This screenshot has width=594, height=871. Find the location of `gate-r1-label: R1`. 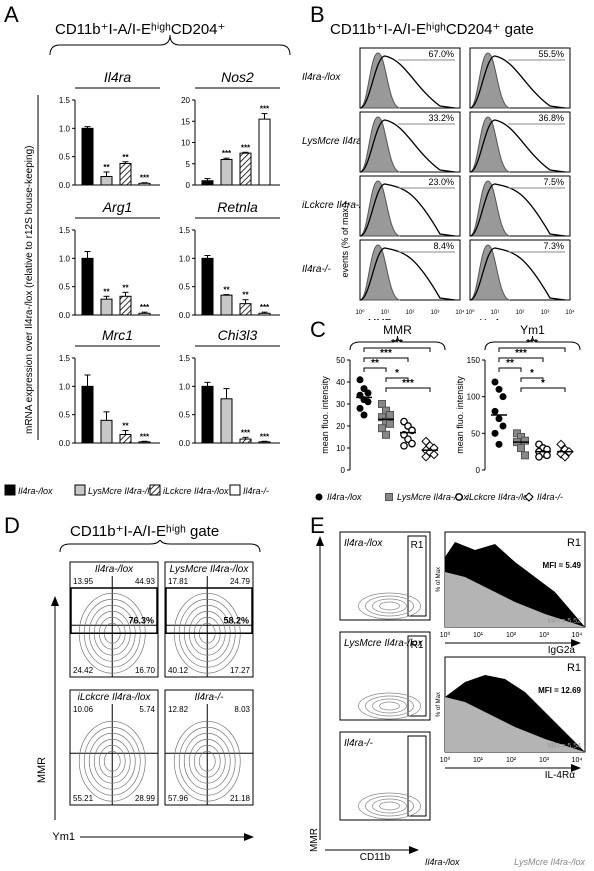

gate-r1-label: R1 is located at coordinates (417, 545).